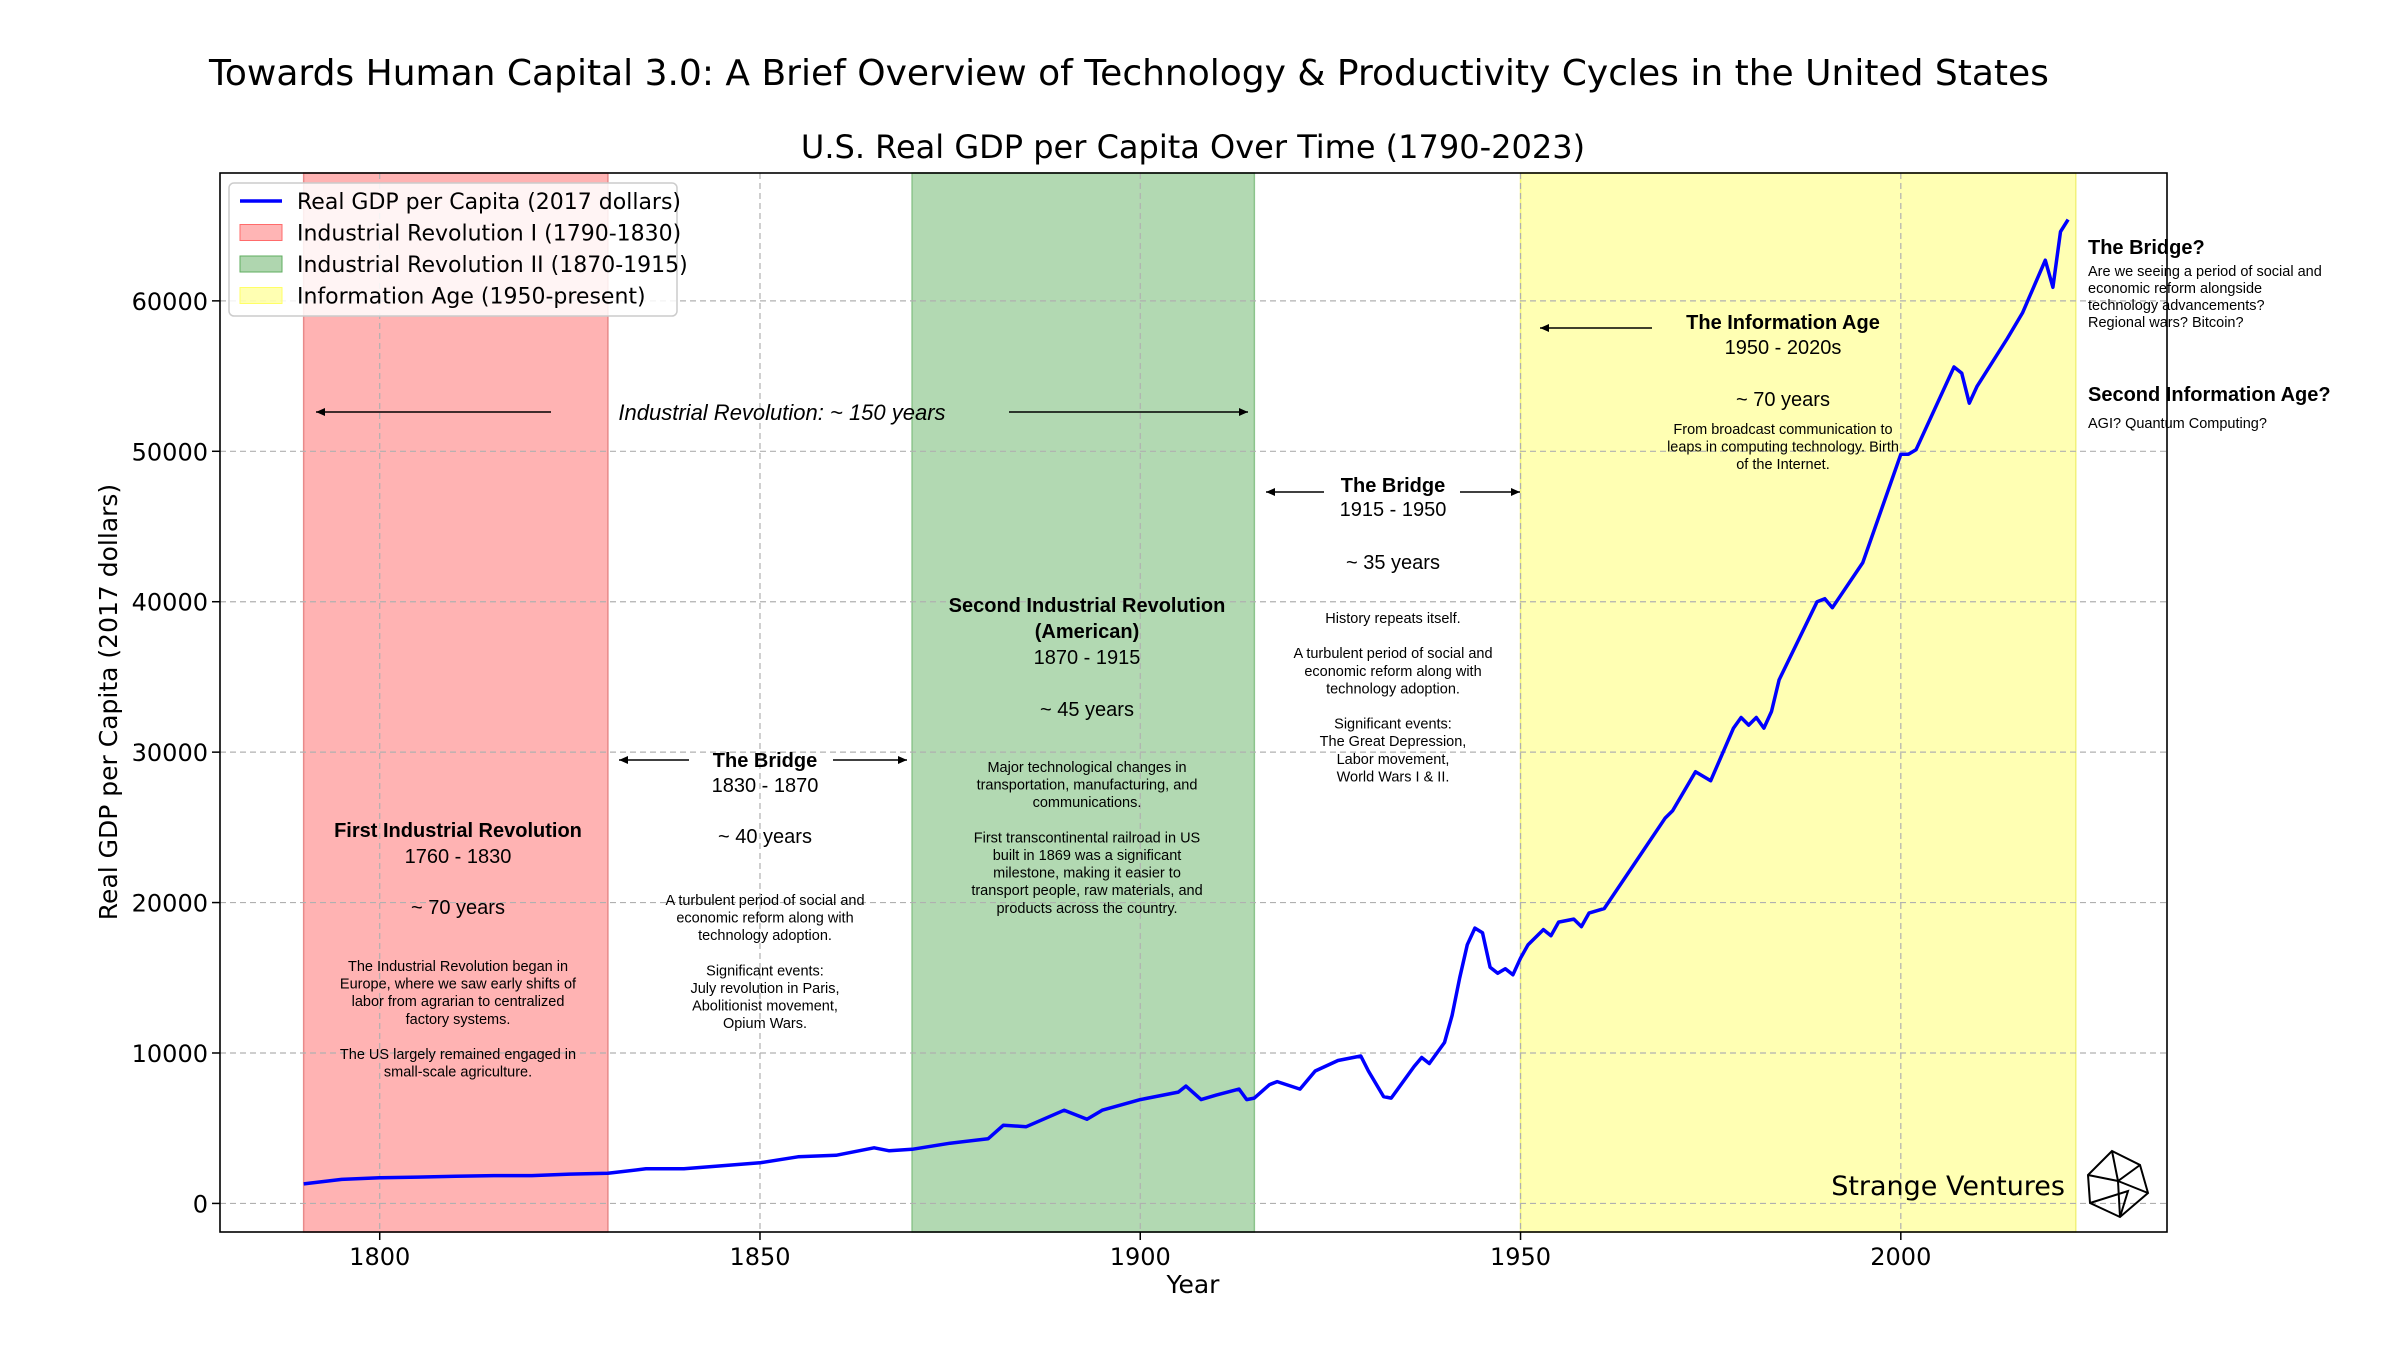  What do you see at coordinates (379, 1257) in the screenshot?
I see `x-tick-label: 1800` at bounding box center [379, 1257].